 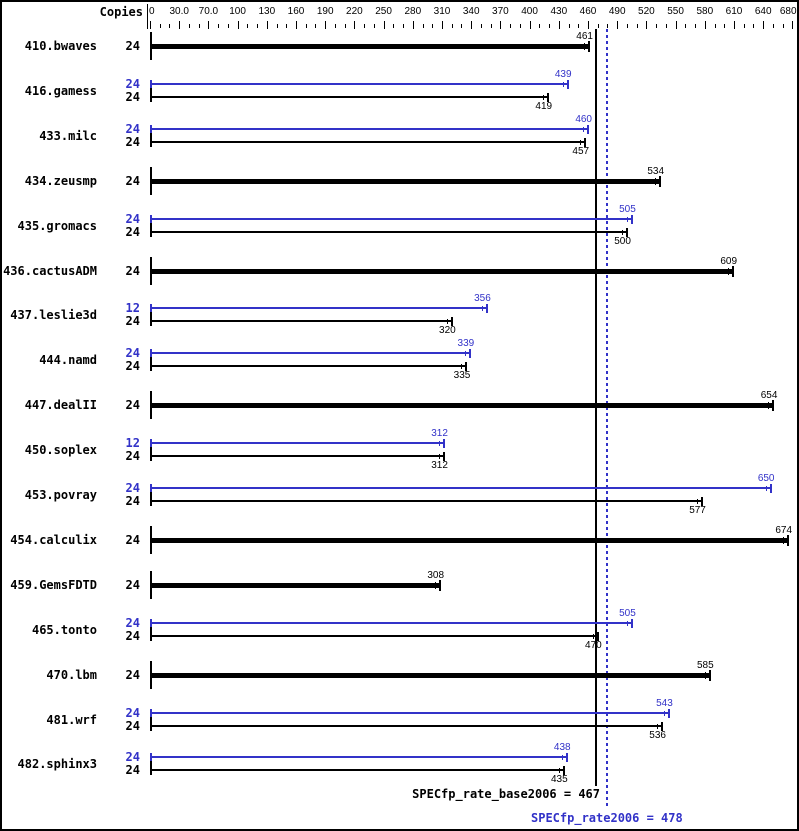 What do you see at coordinates (729, 261) in the screenshot?
I see `base-bar-value-label: 609` at bounding box center [729, 261].